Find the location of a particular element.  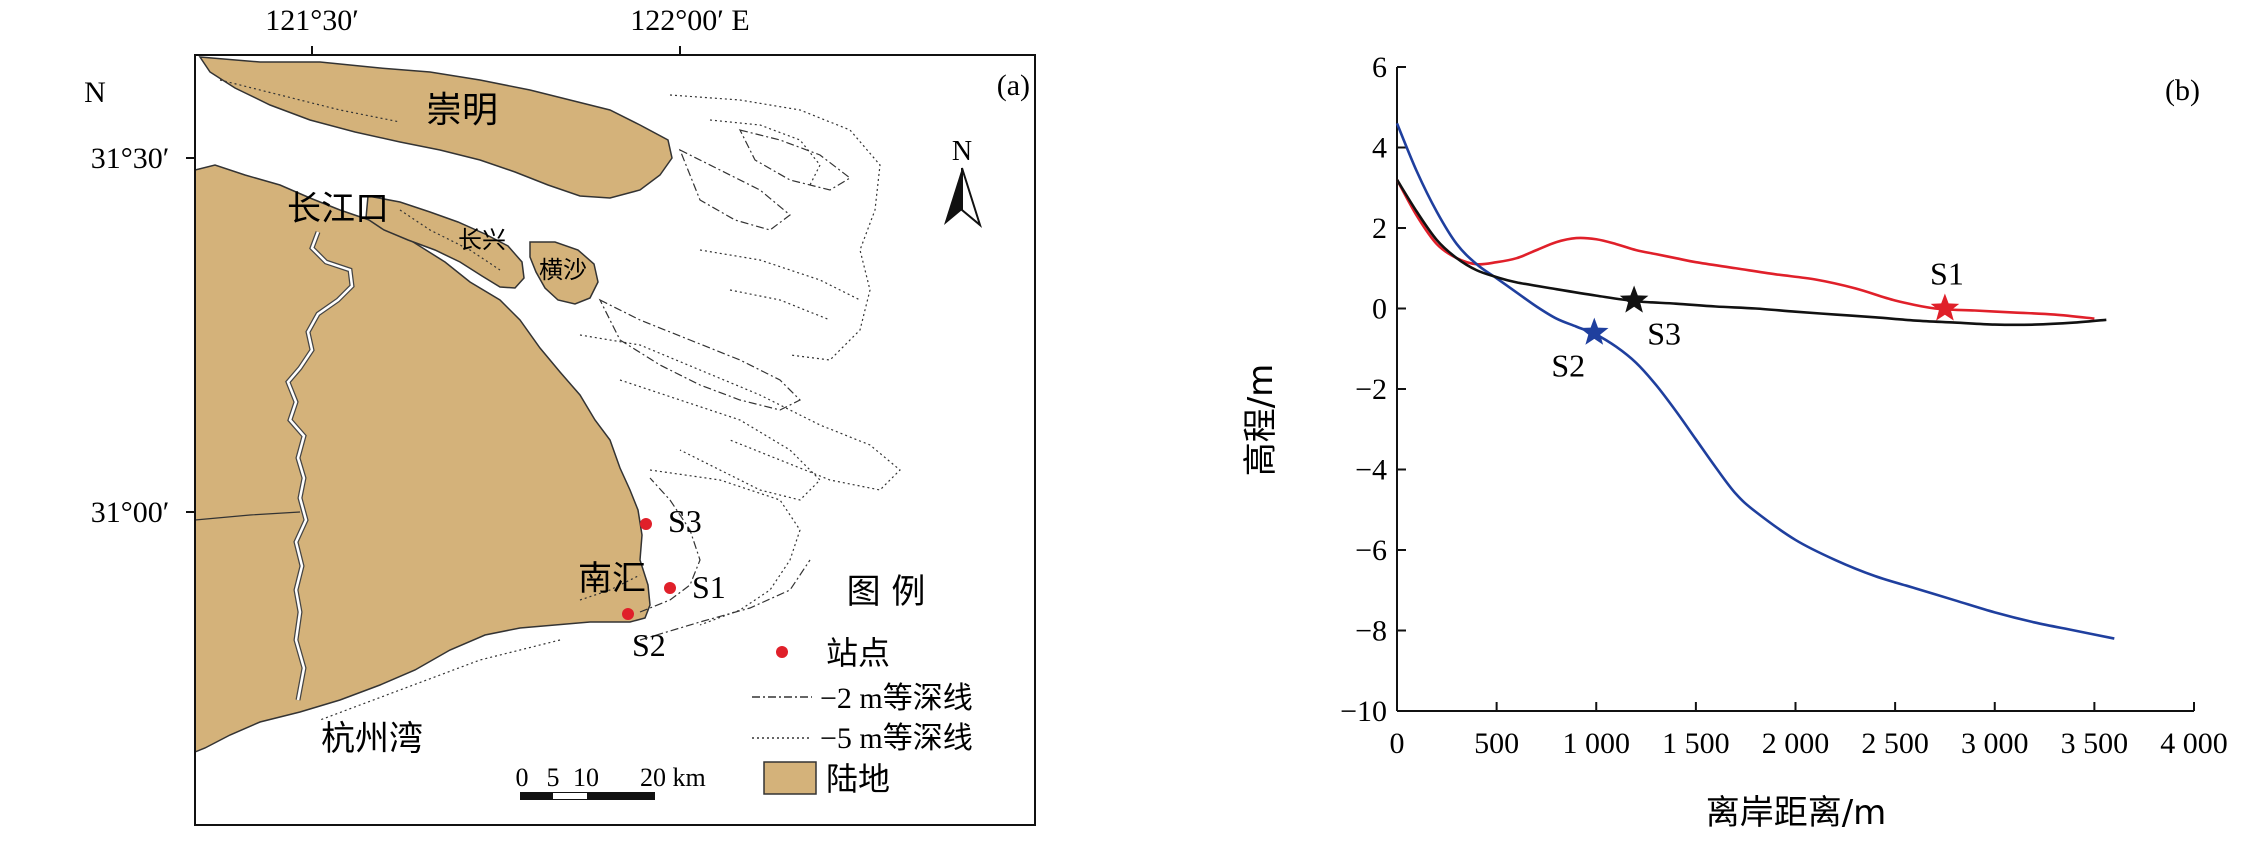

y-tick-label: 4 is located at coordinates (1379, 148).